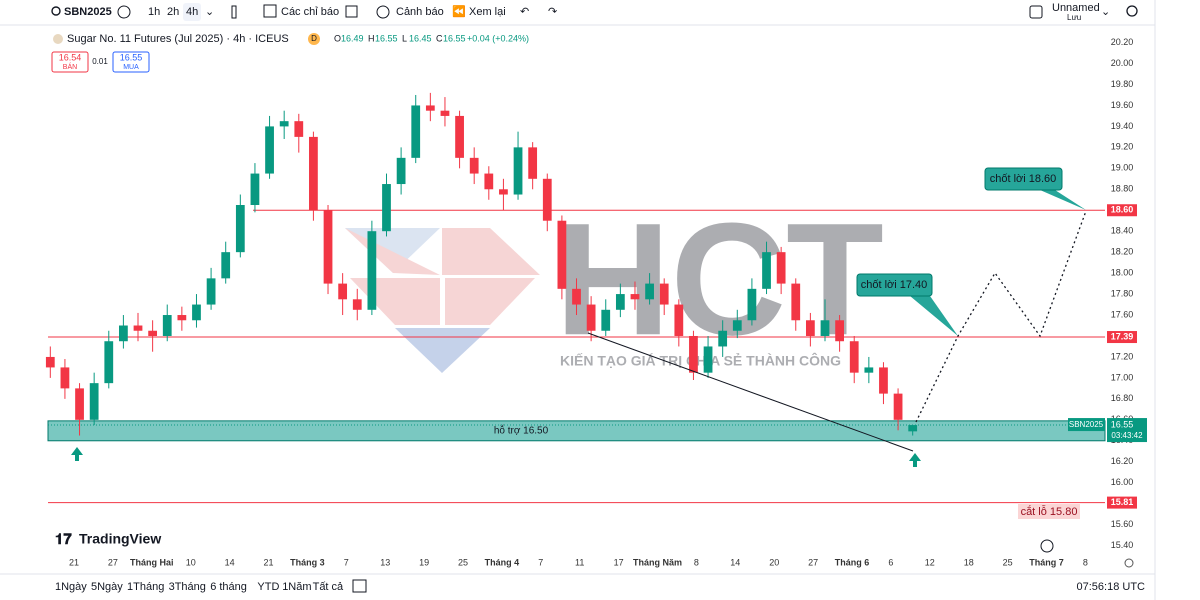 The width and height of the screenshot is (1200, 600). Describe the element at coordinates (107, 587) in the screenshot. I see `range-button: 5Ngày` at that location.